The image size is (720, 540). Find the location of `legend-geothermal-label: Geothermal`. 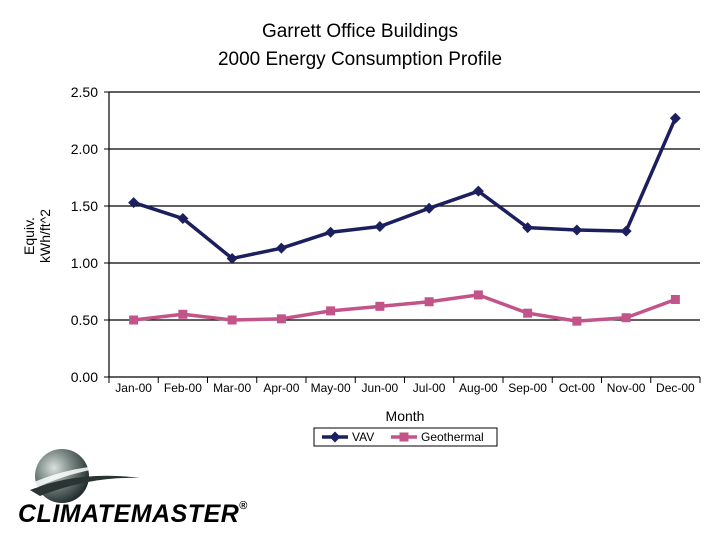

legend-geothermal-label: Geothermal is located at coordinates (452, 437).